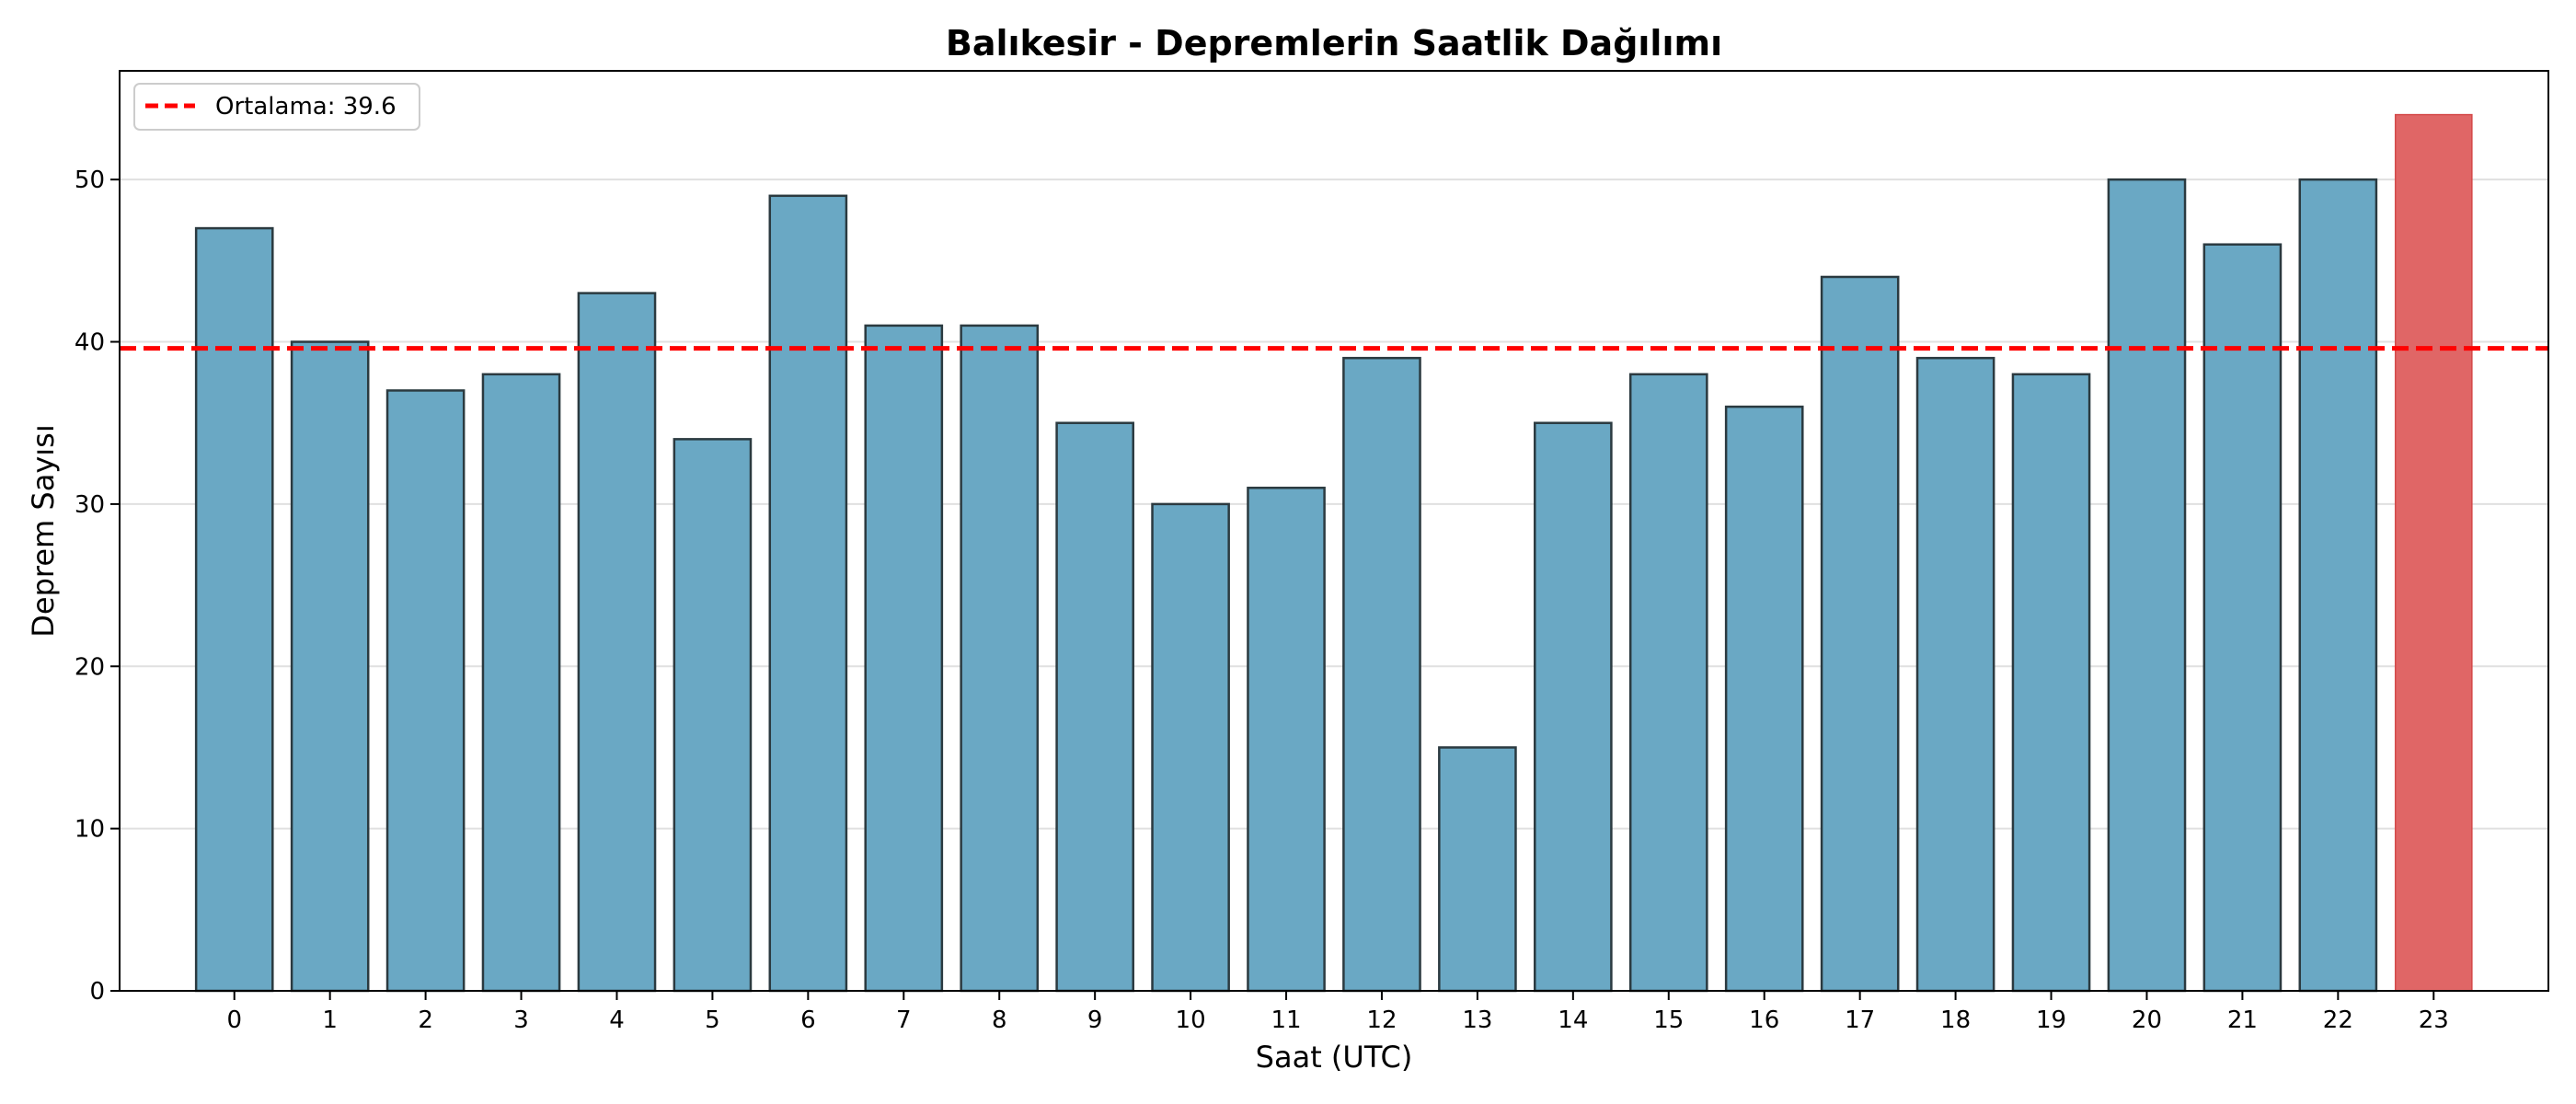  Describe the element at coordinates (234, 1020) in the screenshot. I see `x-tick-label: 0` at that location.